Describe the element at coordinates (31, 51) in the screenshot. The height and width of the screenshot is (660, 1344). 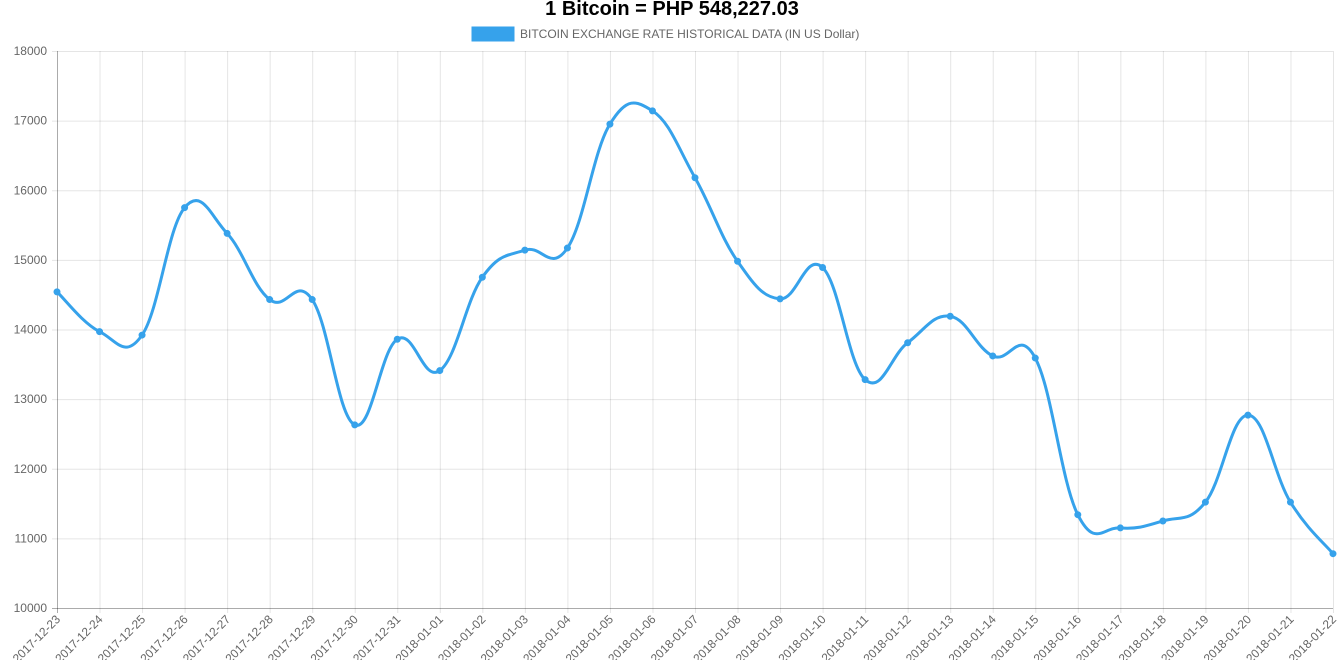
I see `y-tick-label: 18000` at that location.